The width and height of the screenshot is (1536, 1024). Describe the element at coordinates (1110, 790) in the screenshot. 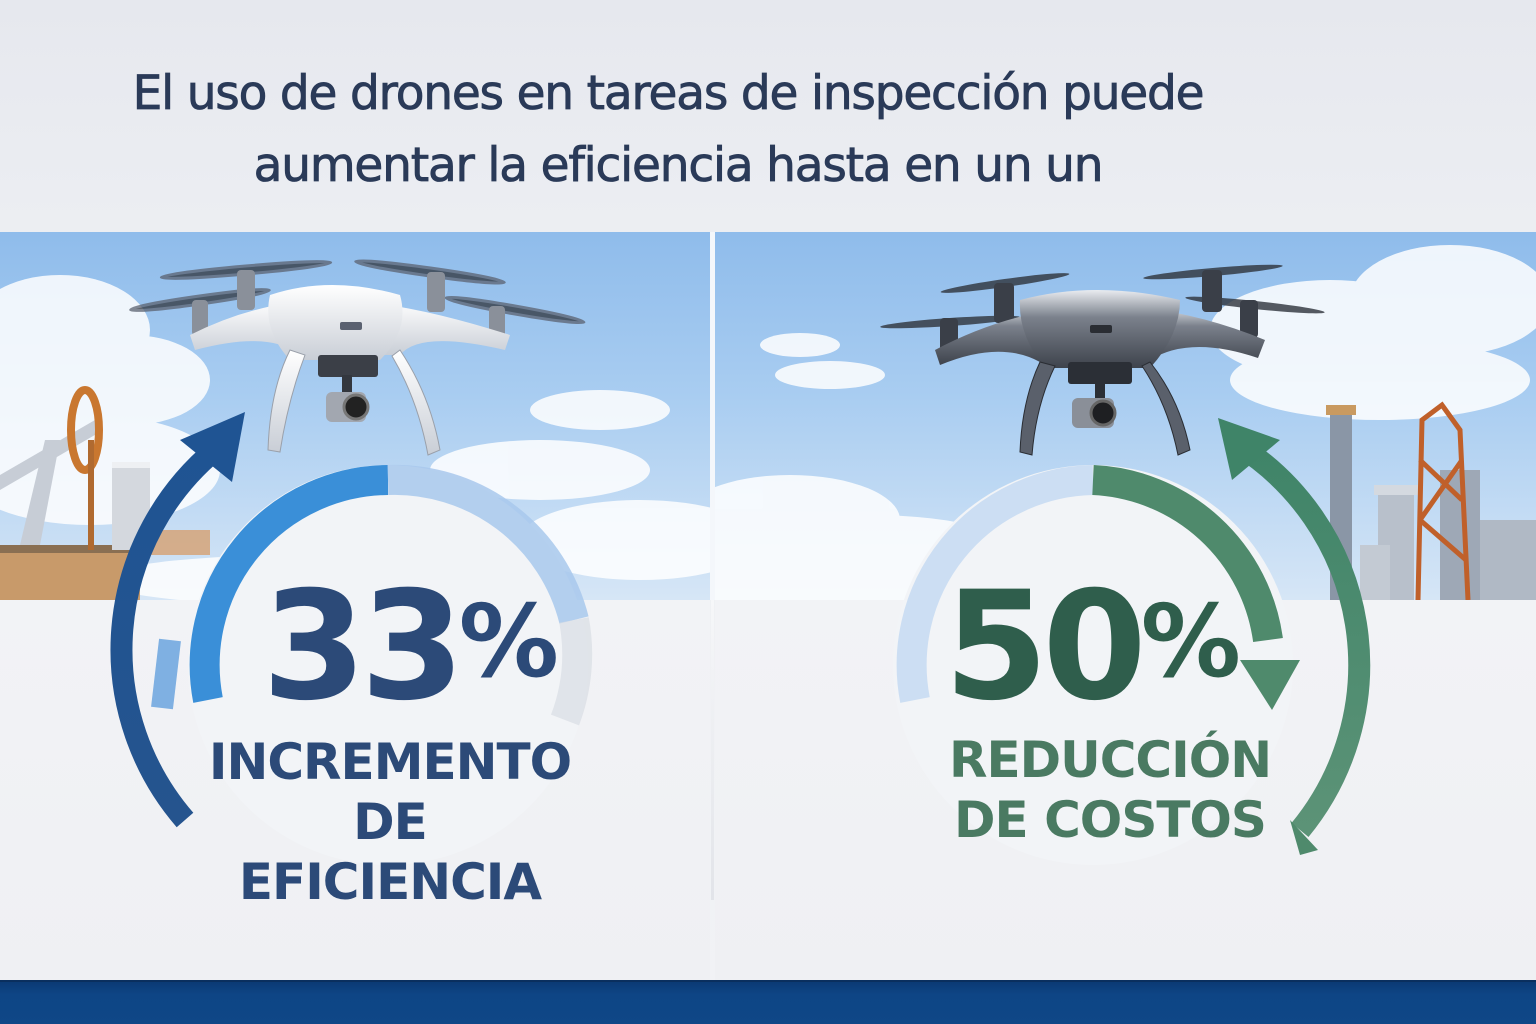

I see `stat-label-costs: REDUCCIÓN DE COSTOS` at that location.